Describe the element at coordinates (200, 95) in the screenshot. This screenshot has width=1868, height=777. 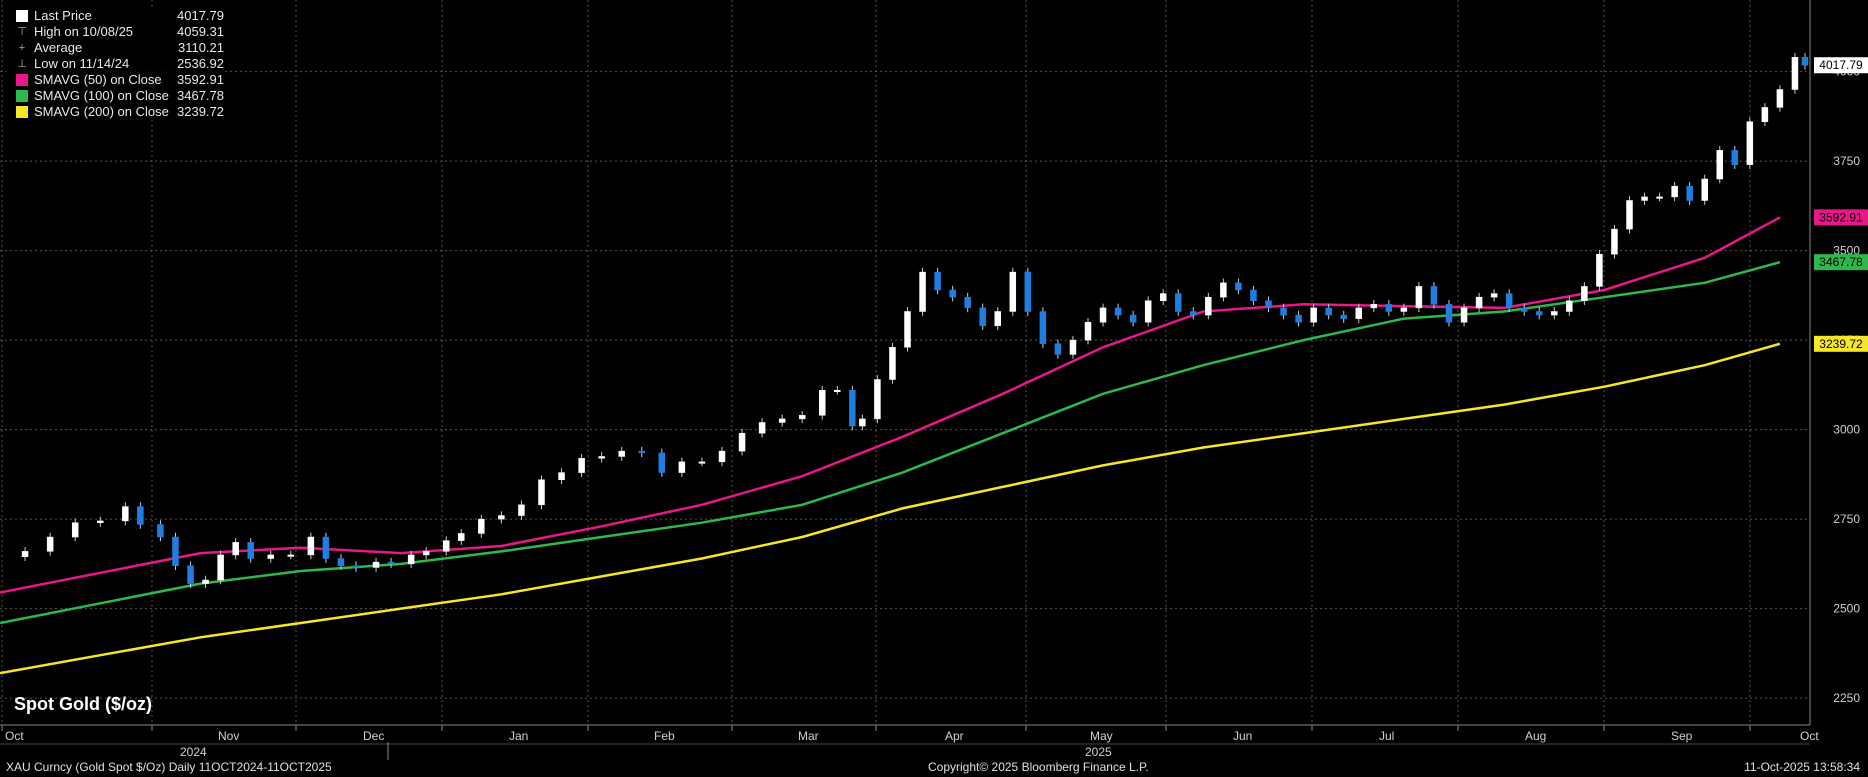
I see `legend-value: 3467.78` at that location.